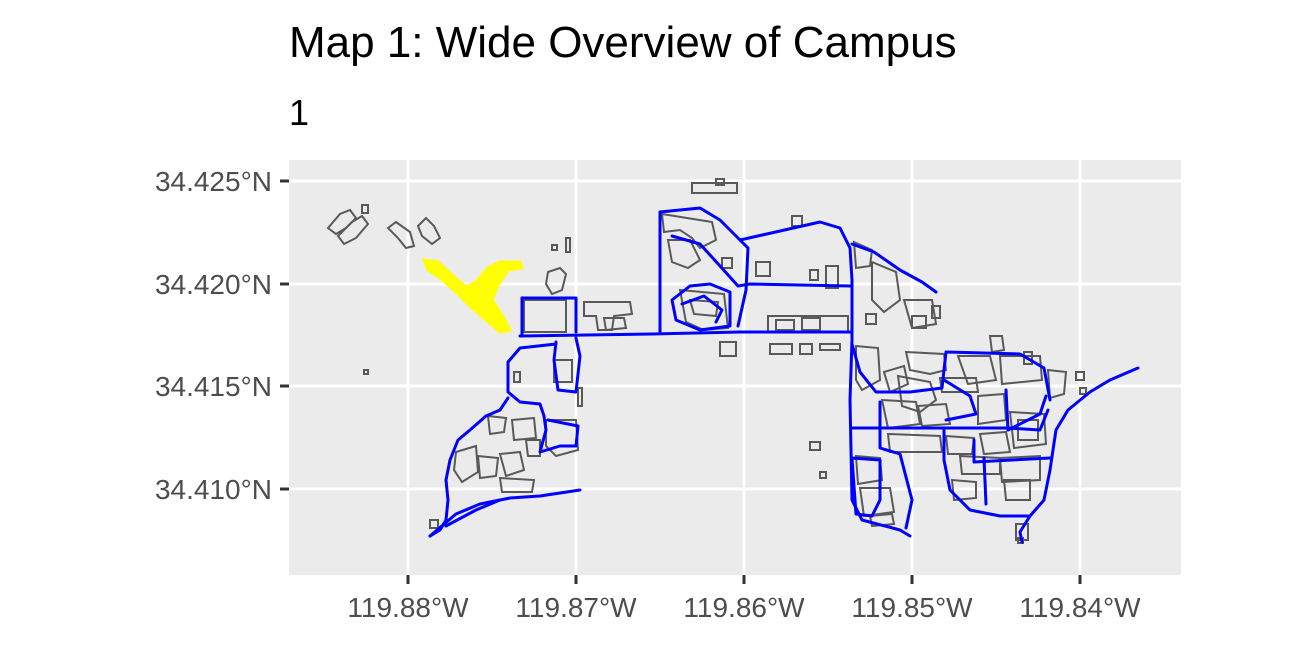 The image size is (1295, 652). I want to click on map-subtitle: 1, so click(299, 112).